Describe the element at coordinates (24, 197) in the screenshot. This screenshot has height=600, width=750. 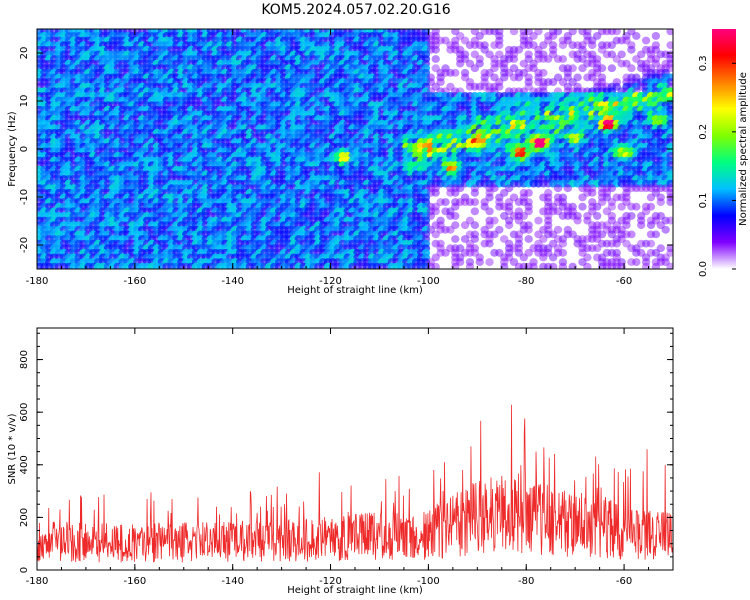
I see `heatmap-y-tick-label: -10` at that location.